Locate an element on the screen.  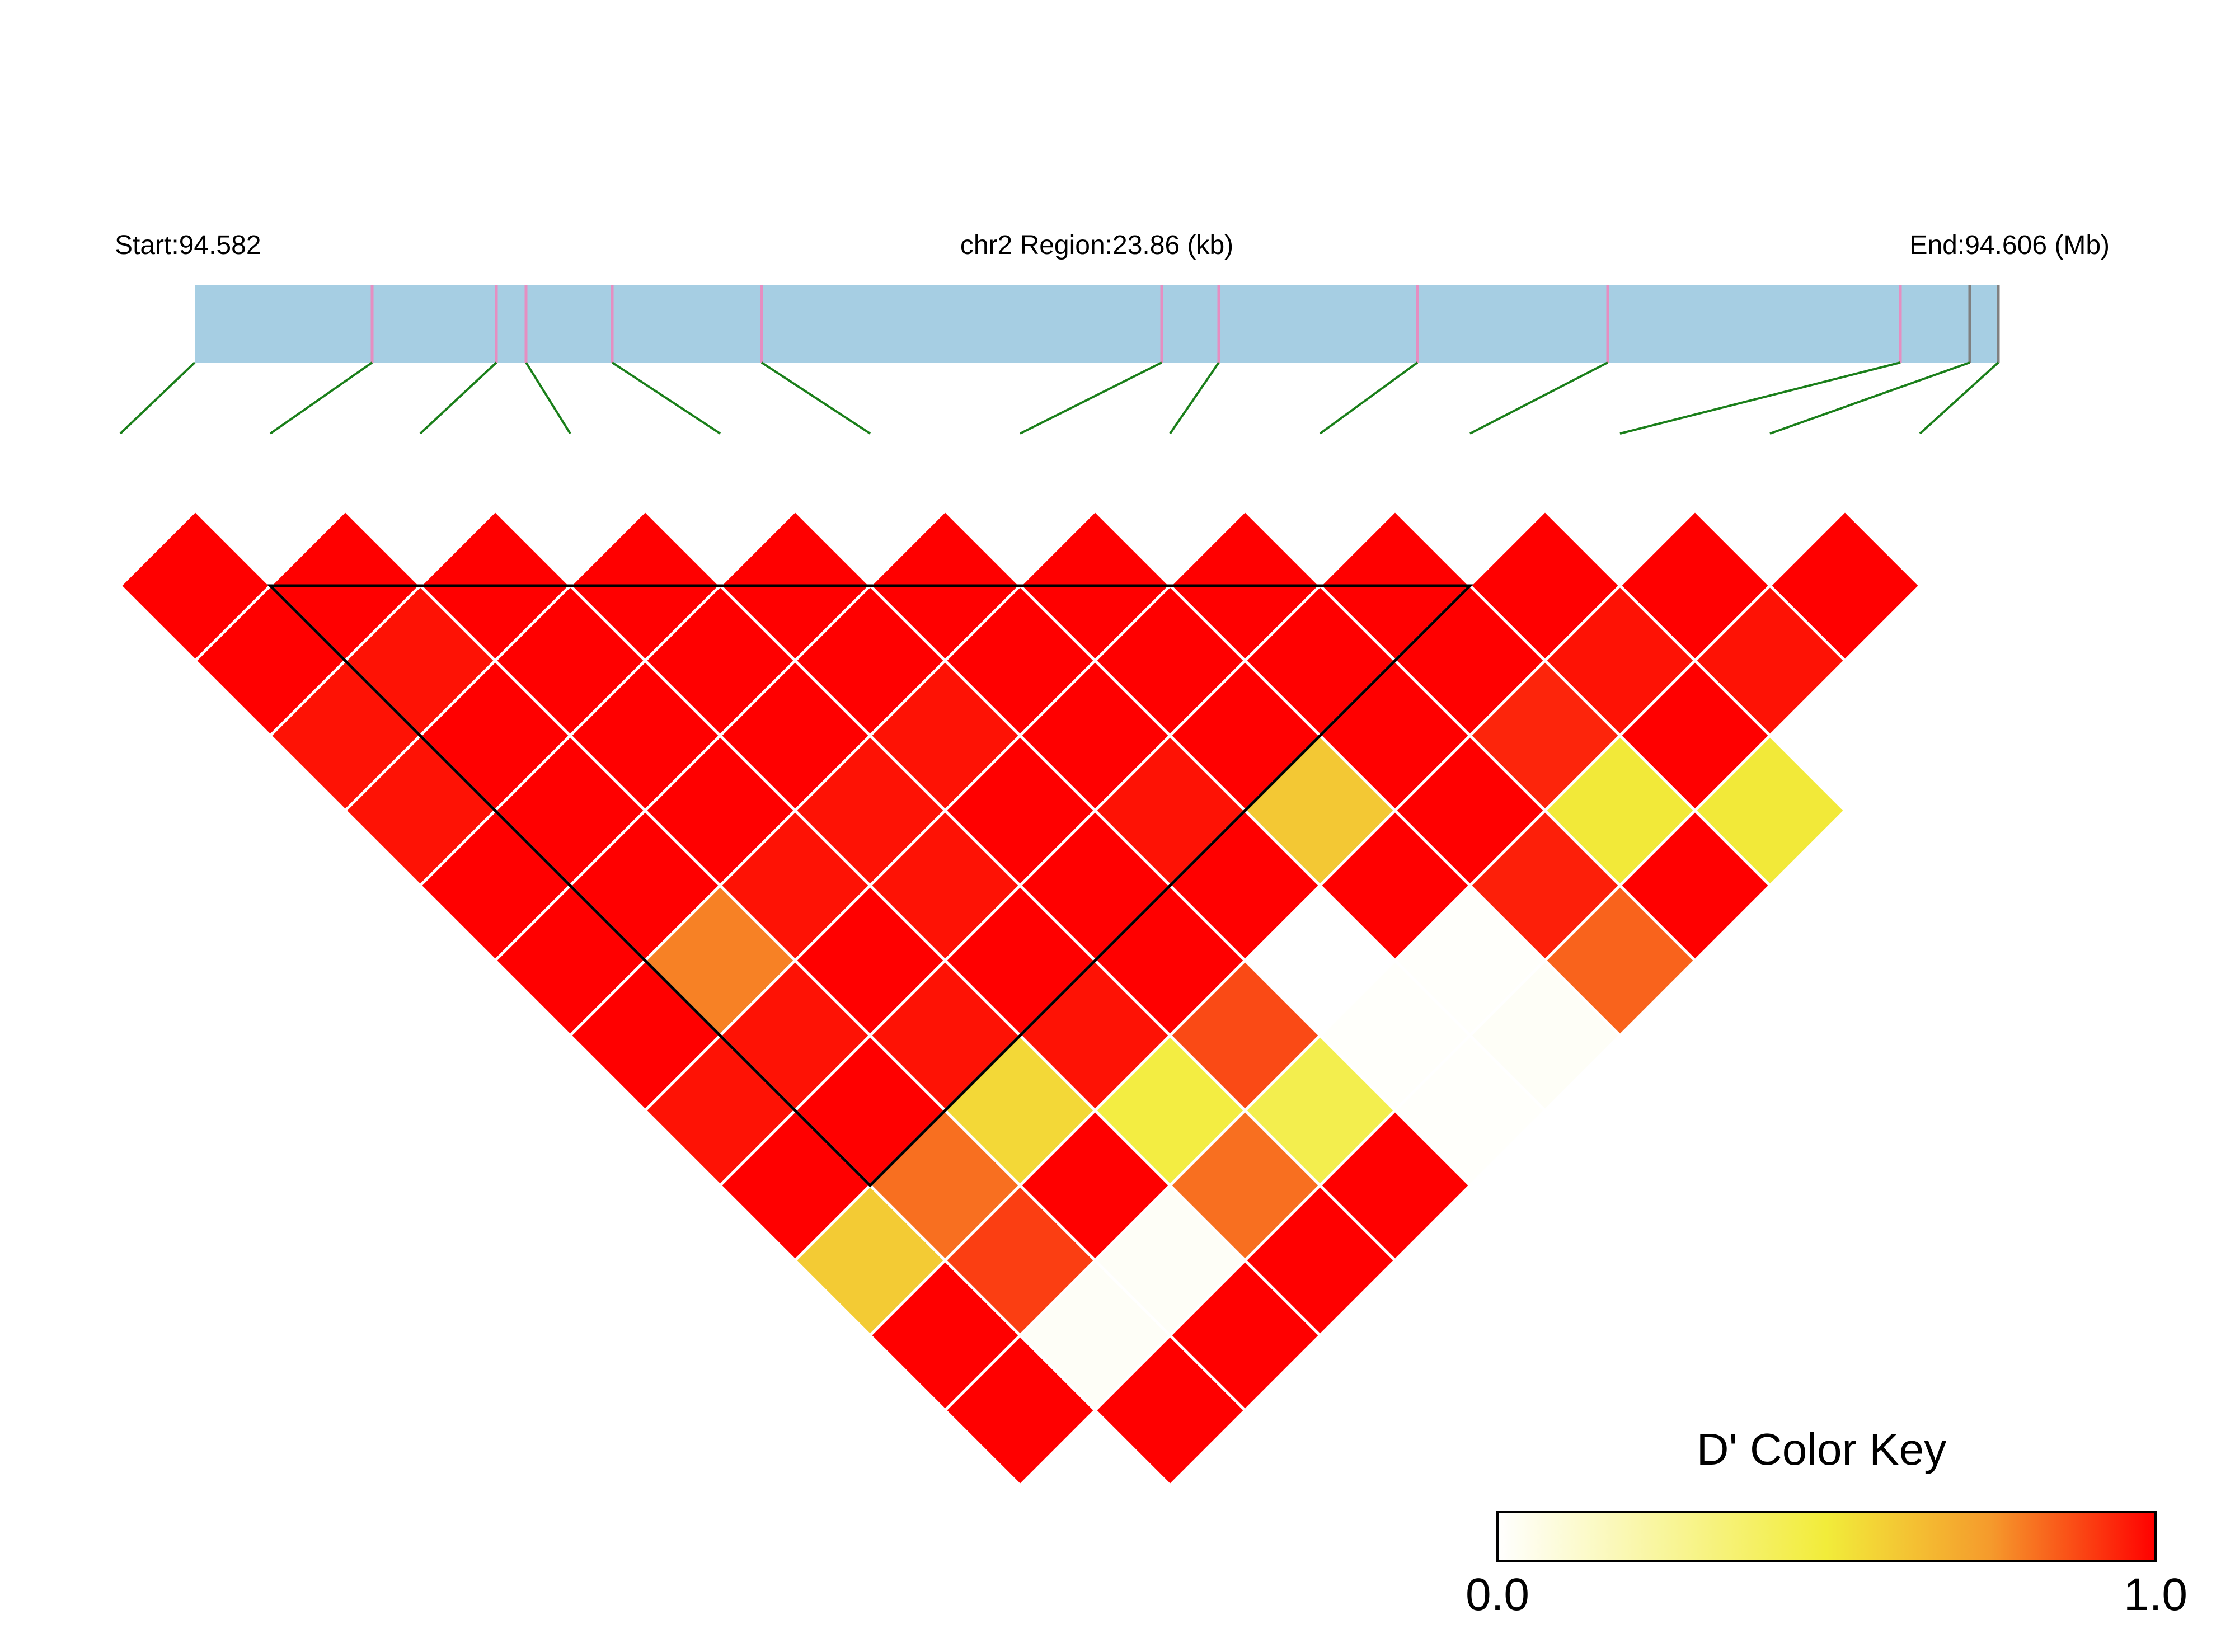
region-label: chr2 Region:23.86 (kb) is located at coordinates (1096, 245).